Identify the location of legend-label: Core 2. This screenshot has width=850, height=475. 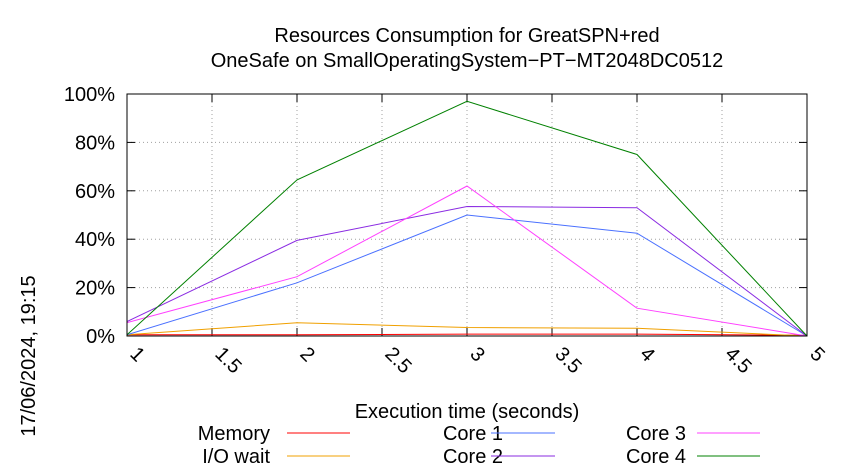
(473, 457).